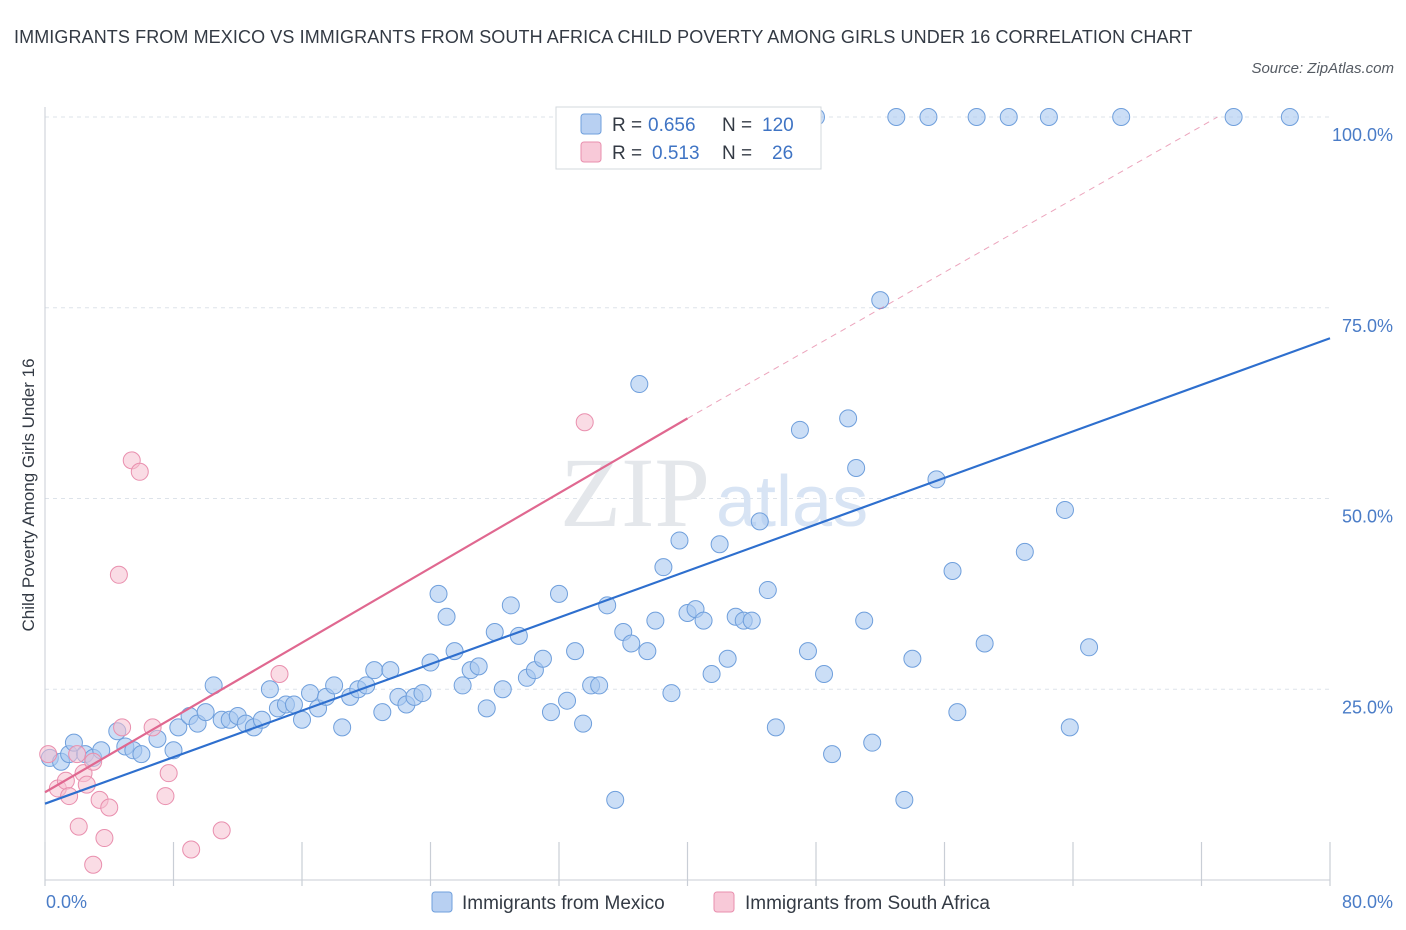 The height and width of the screenshot is (930, 1406). Describe the element at coordinates (714, 492) in the screenshot. I see `watermark: ZIP atlas` at that location.